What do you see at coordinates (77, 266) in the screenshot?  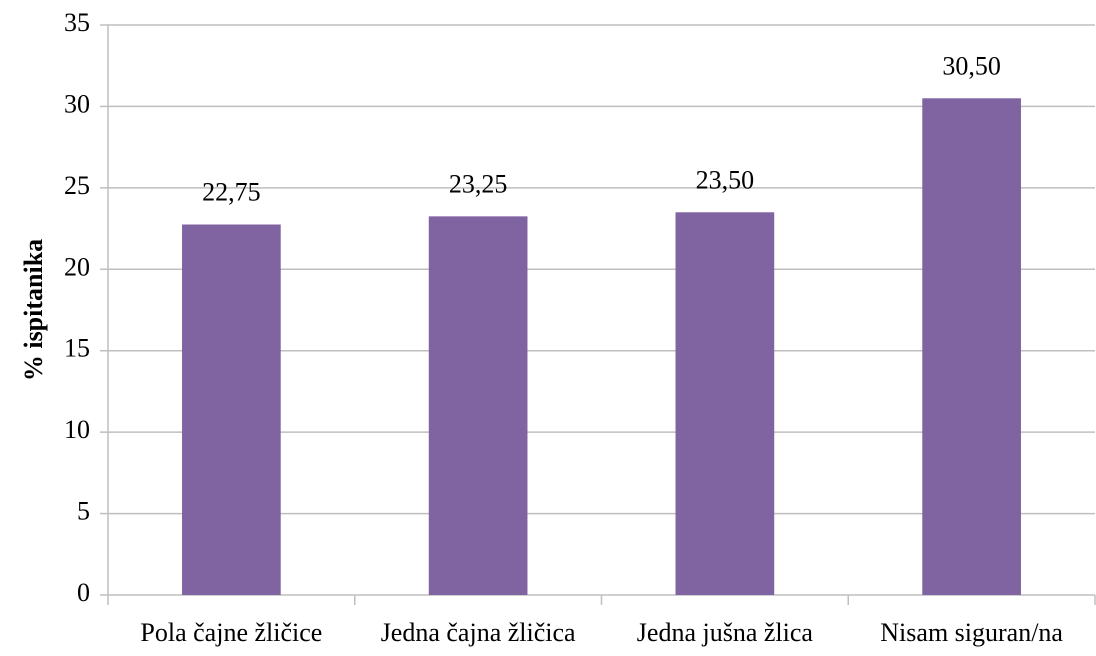 I see `y-tick-label: 20` at bounding box center [77, 266].